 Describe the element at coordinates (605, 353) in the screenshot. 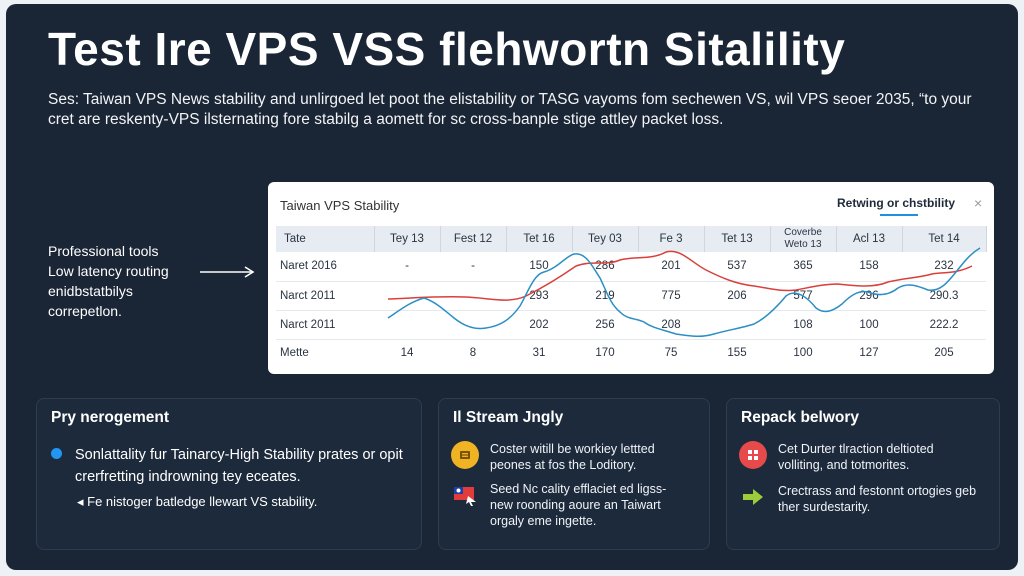

I see `table-cell: 170` at that location.